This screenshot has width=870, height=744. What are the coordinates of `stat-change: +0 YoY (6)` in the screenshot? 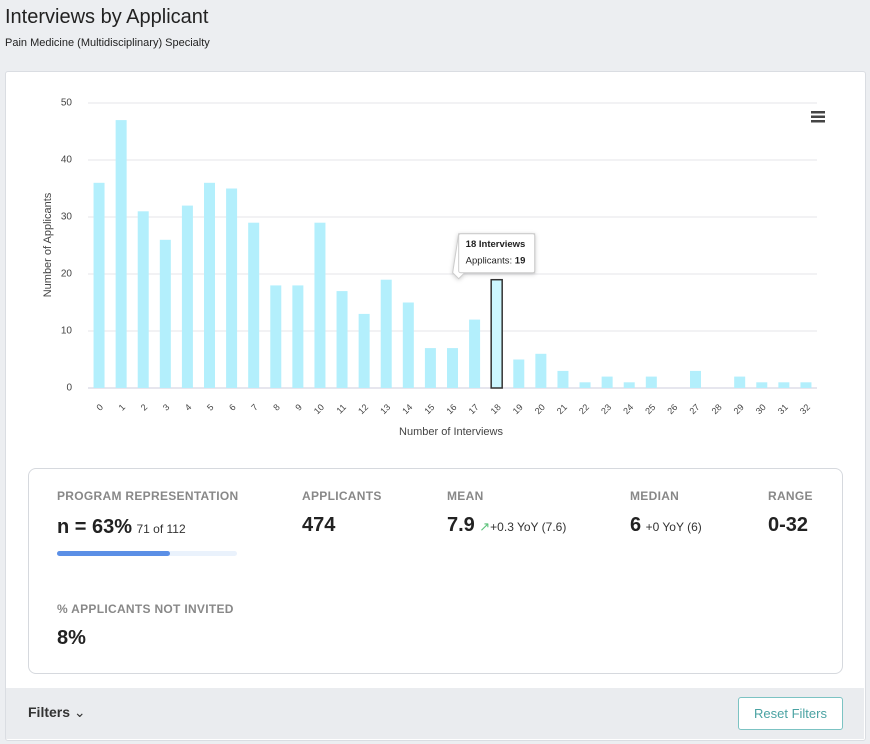 It's located at (673, 527).